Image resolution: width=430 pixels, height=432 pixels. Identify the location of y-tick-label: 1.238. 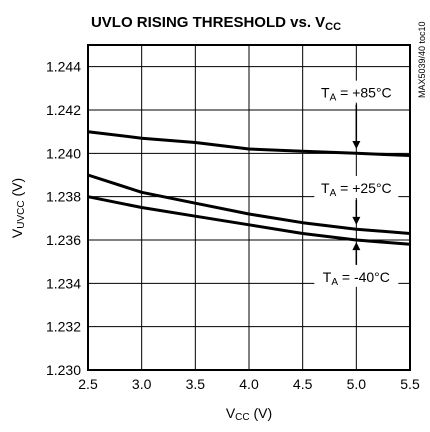
(63, 197).